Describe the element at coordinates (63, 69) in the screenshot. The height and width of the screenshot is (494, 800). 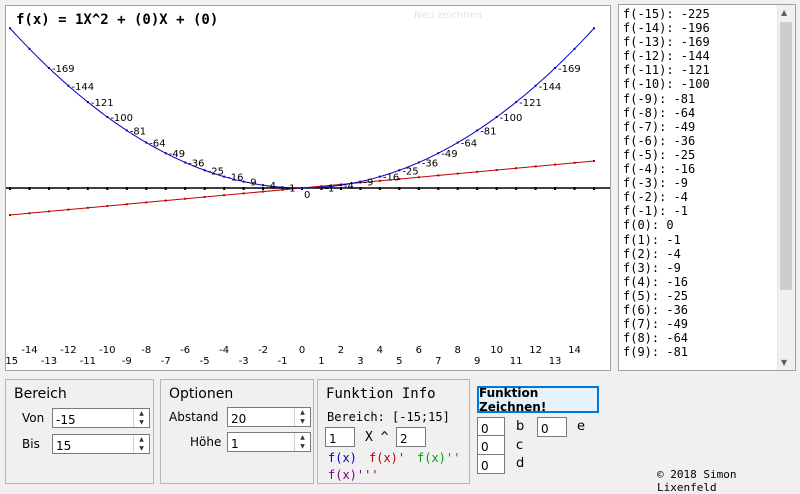
I see `point-label: -169` at that location.